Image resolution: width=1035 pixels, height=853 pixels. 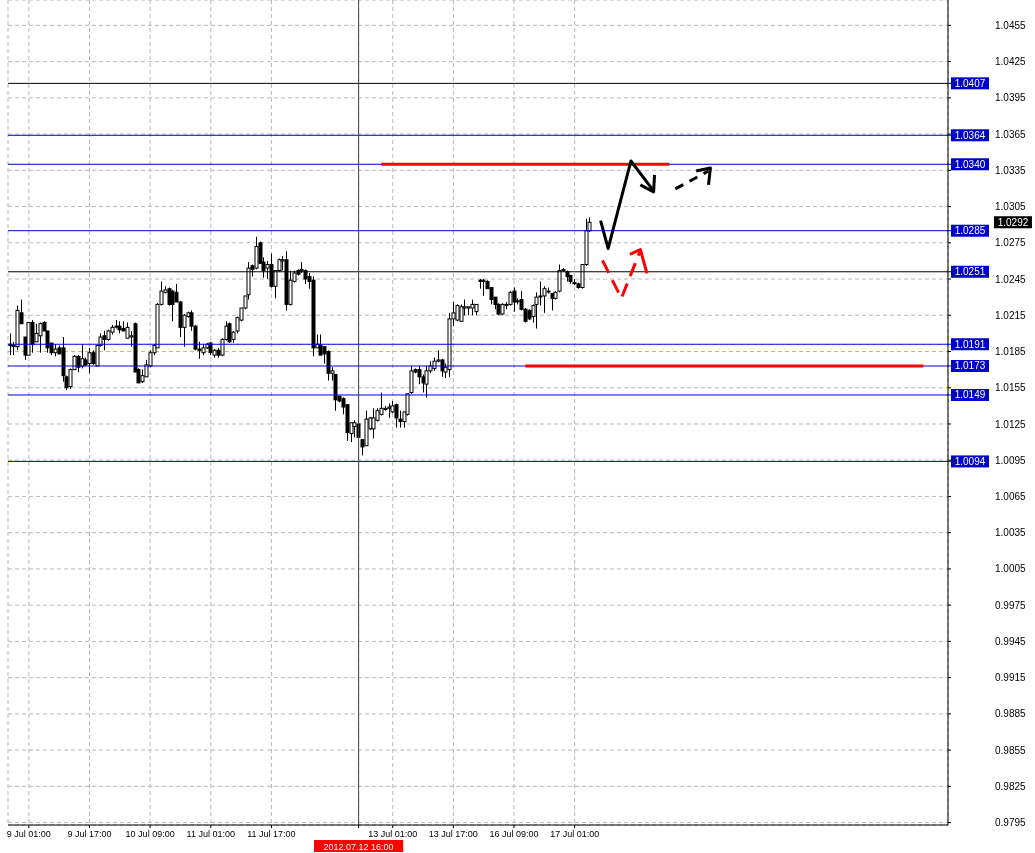 What do you see at coordinates (1011, 605) in the screenshot?
I see `y-tick-label: 0.9975` at bounding box center [1011, 605].